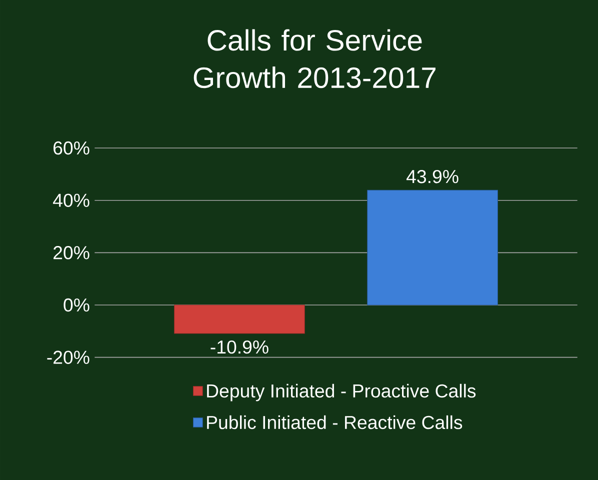 The image size is (598, 480). I want to click on chart-title: Calls for Service Growth 2013-2017, so click(315, 58).